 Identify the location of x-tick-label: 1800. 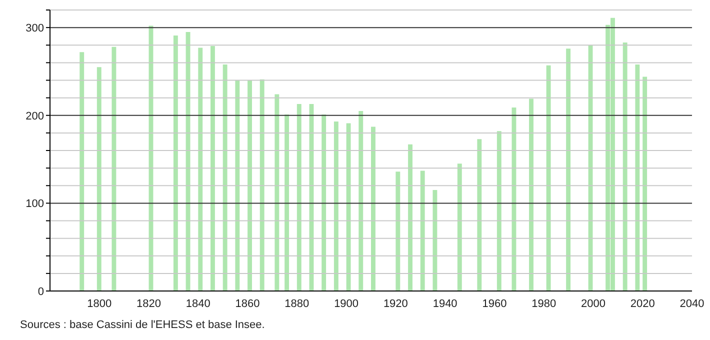
(99, 304).